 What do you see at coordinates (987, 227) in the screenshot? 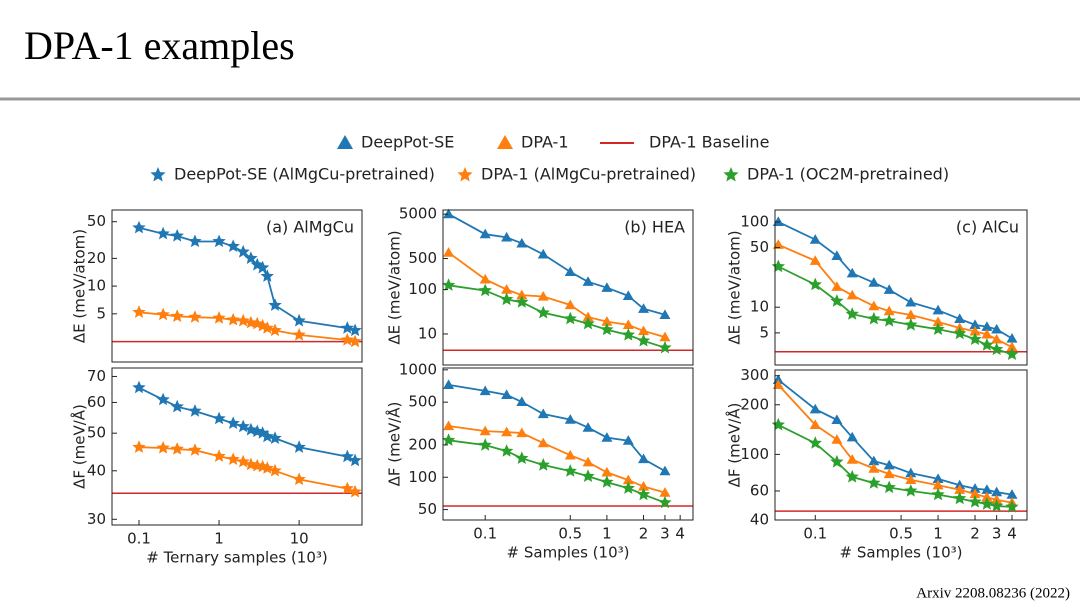
I see `panel-title: (c) AlCu` at bounding box center [987, 227].